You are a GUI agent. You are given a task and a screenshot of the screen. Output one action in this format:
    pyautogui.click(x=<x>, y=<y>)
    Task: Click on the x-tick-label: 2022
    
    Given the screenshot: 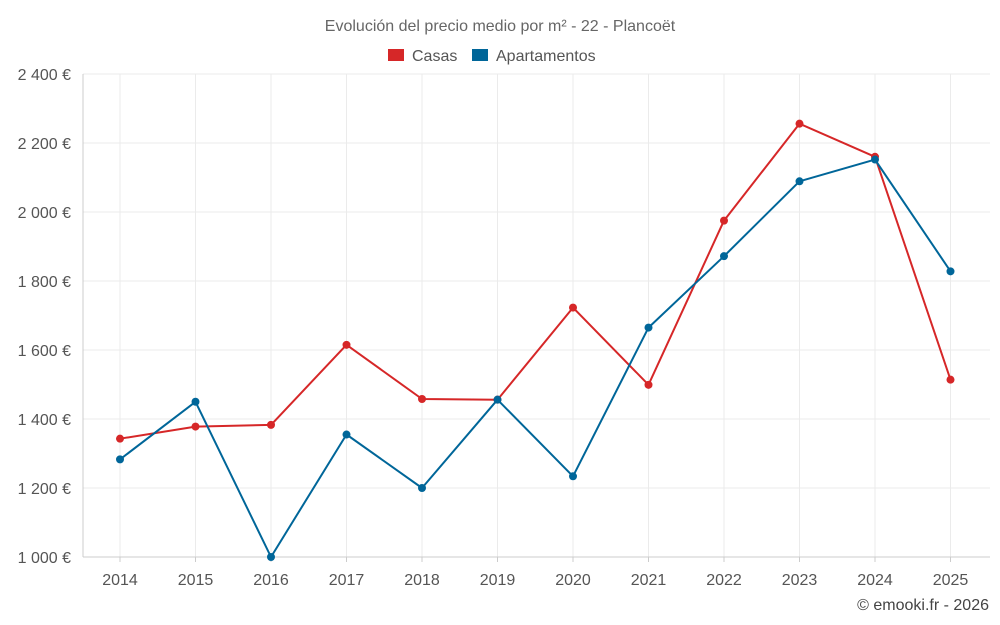 What is the action you would take?
    pyautogui.click(x=724, y=580)
    